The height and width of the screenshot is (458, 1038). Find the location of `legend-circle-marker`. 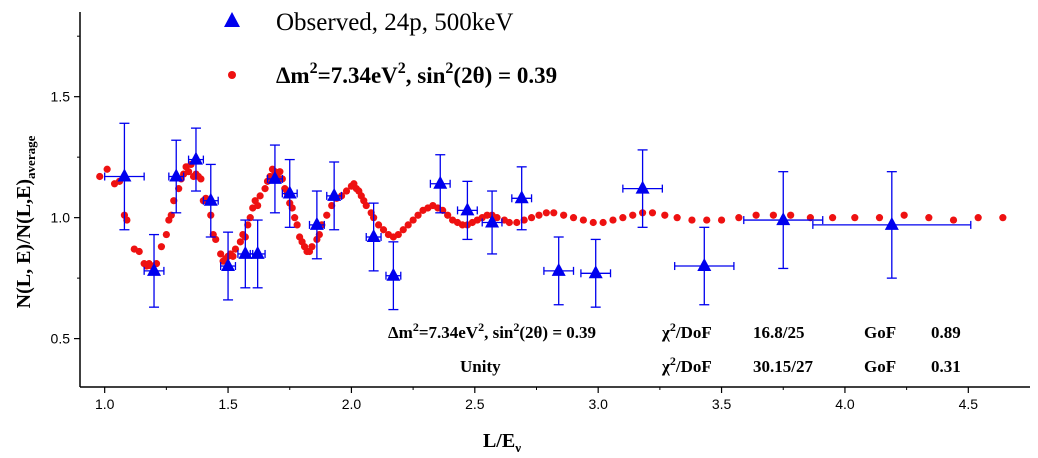

legend-circle-marker is located at coordinates (232, 75).